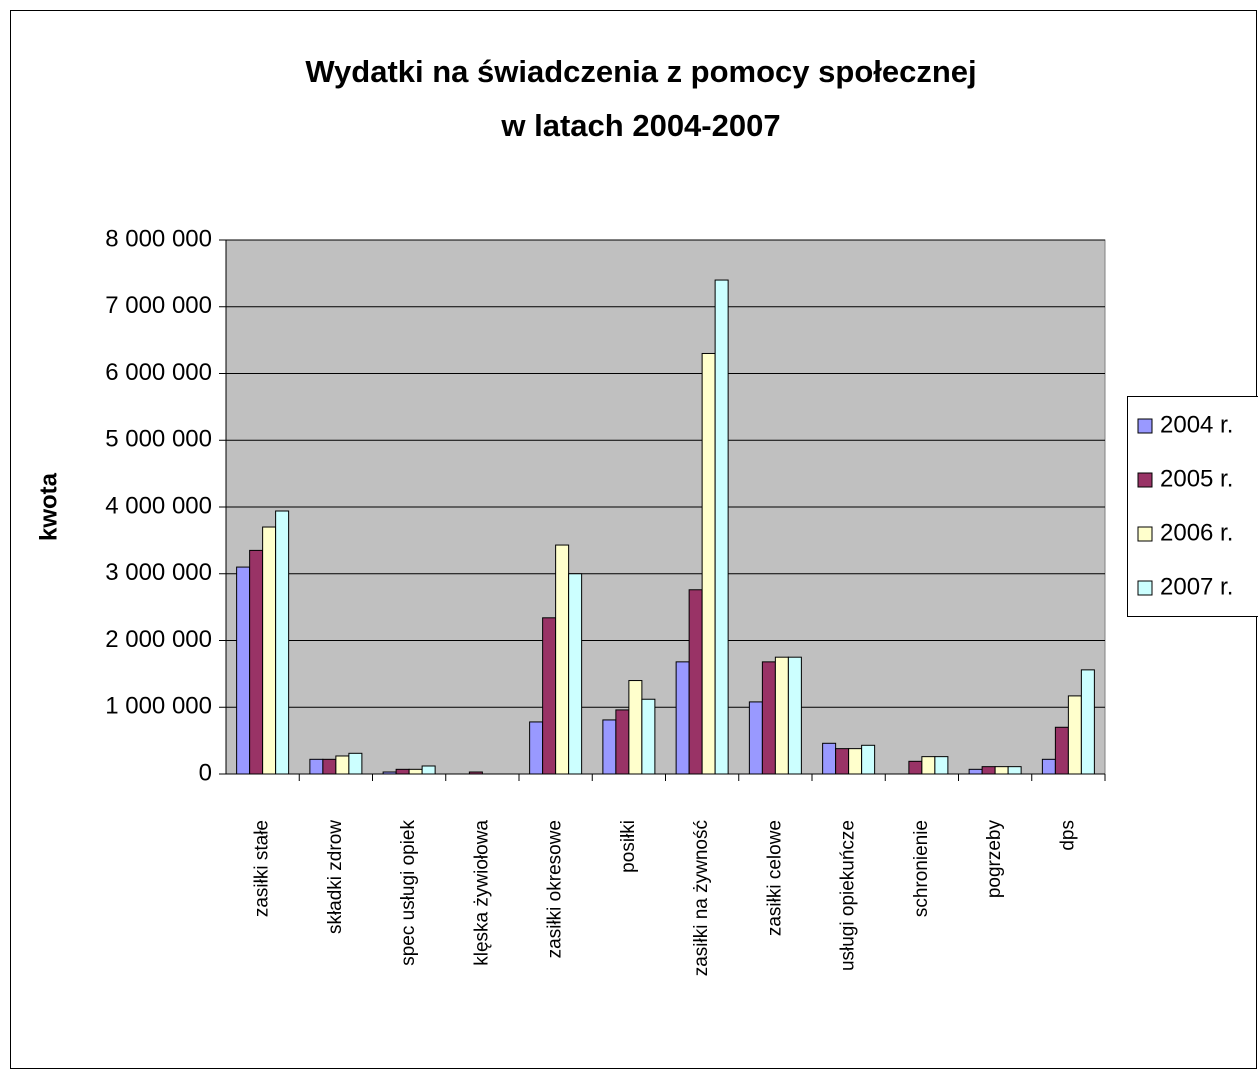 This screenshot has width=1258, height=1070. I want to click on y-tick-label: 4 000 000, so click(158, 505).